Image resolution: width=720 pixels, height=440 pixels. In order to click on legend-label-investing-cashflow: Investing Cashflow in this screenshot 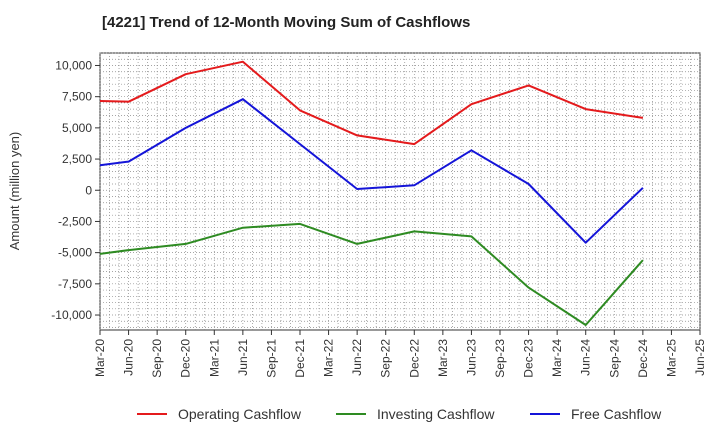, I will do `click(436, 414)`.